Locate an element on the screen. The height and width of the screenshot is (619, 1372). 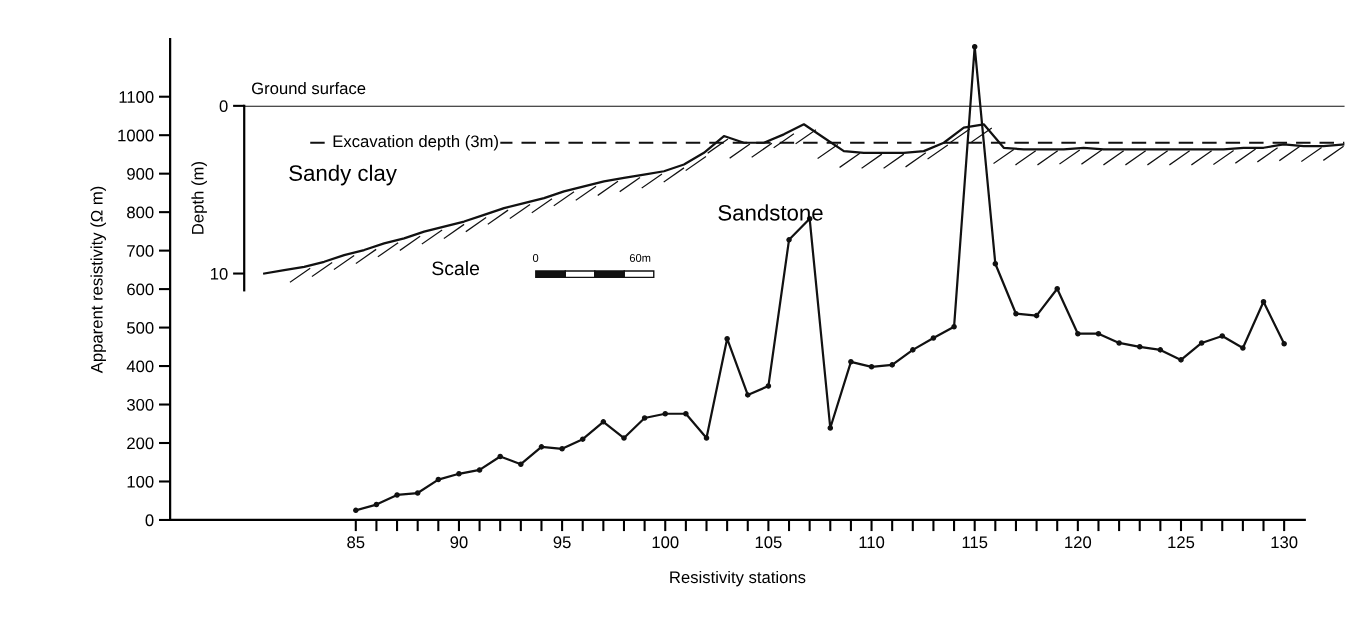
y-tick-label: 300 is located at coordinates (140, 404).